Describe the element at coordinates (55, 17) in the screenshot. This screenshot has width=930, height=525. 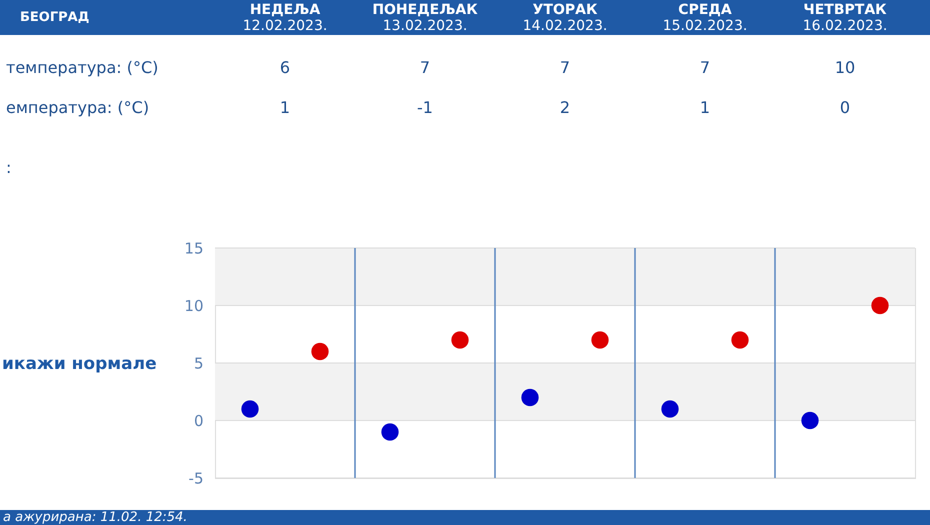
I see `text: БЕОГРАД` at that location.